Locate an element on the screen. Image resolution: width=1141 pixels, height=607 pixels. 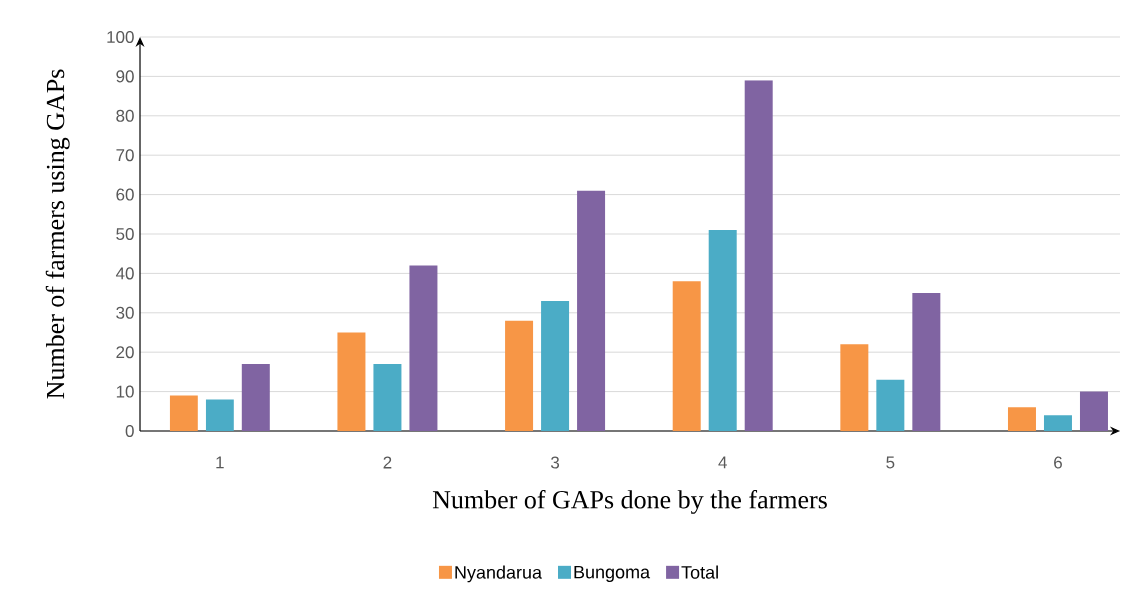
legend-label: Nyandarua is located at coordinates (498, 574).